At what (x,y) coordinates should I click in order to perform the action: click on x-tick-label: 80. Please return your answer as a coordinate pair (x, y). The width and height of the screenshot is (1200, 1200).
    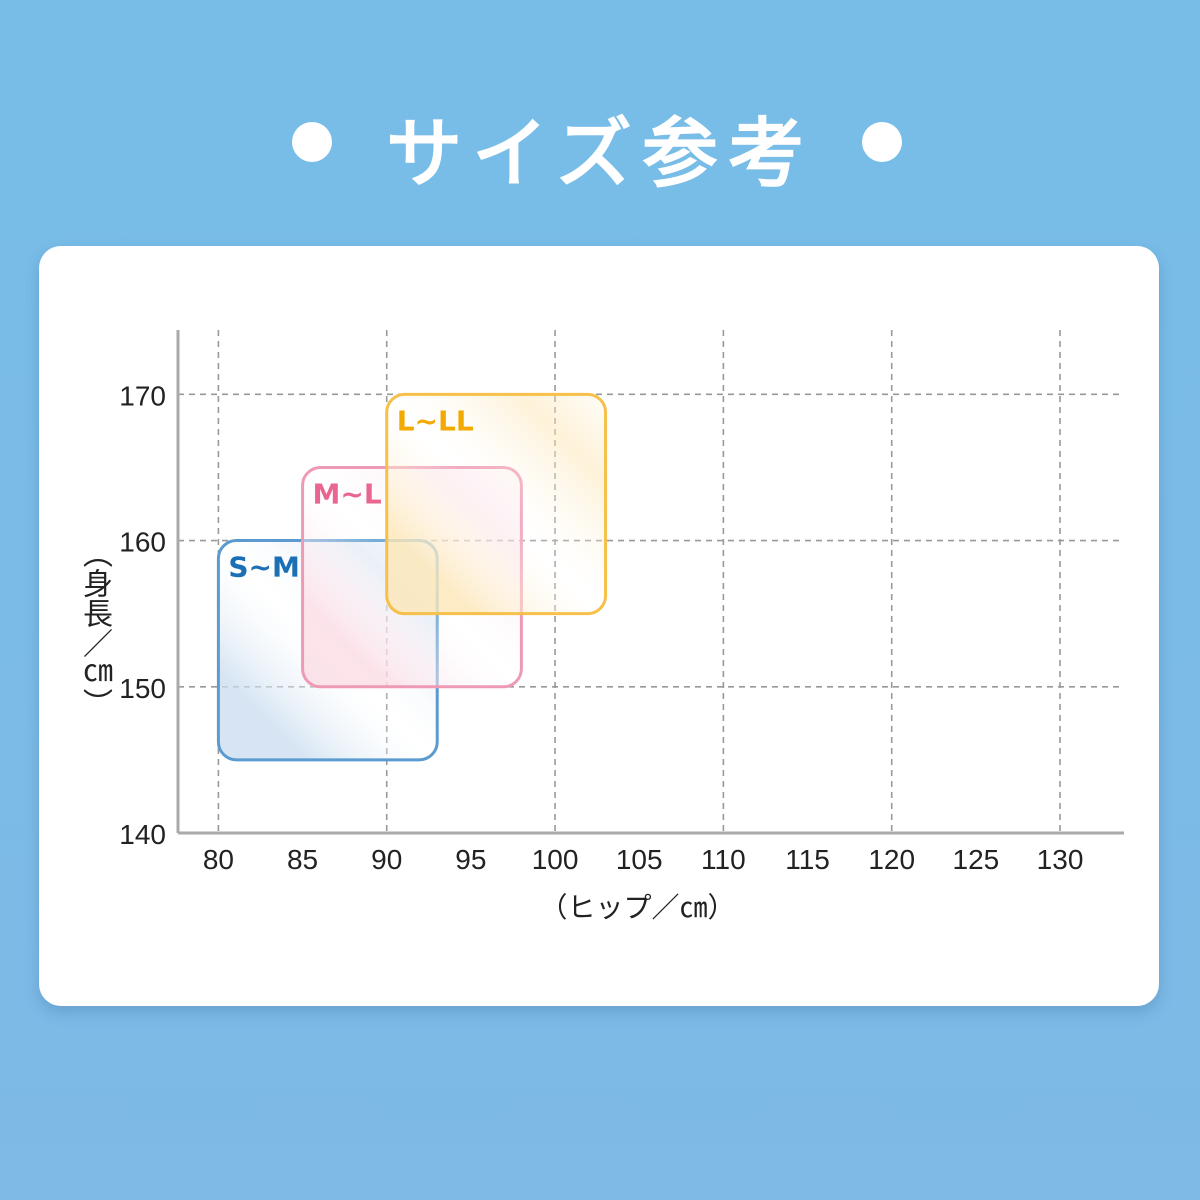
    Looking at the image, I should click on (218, 859).